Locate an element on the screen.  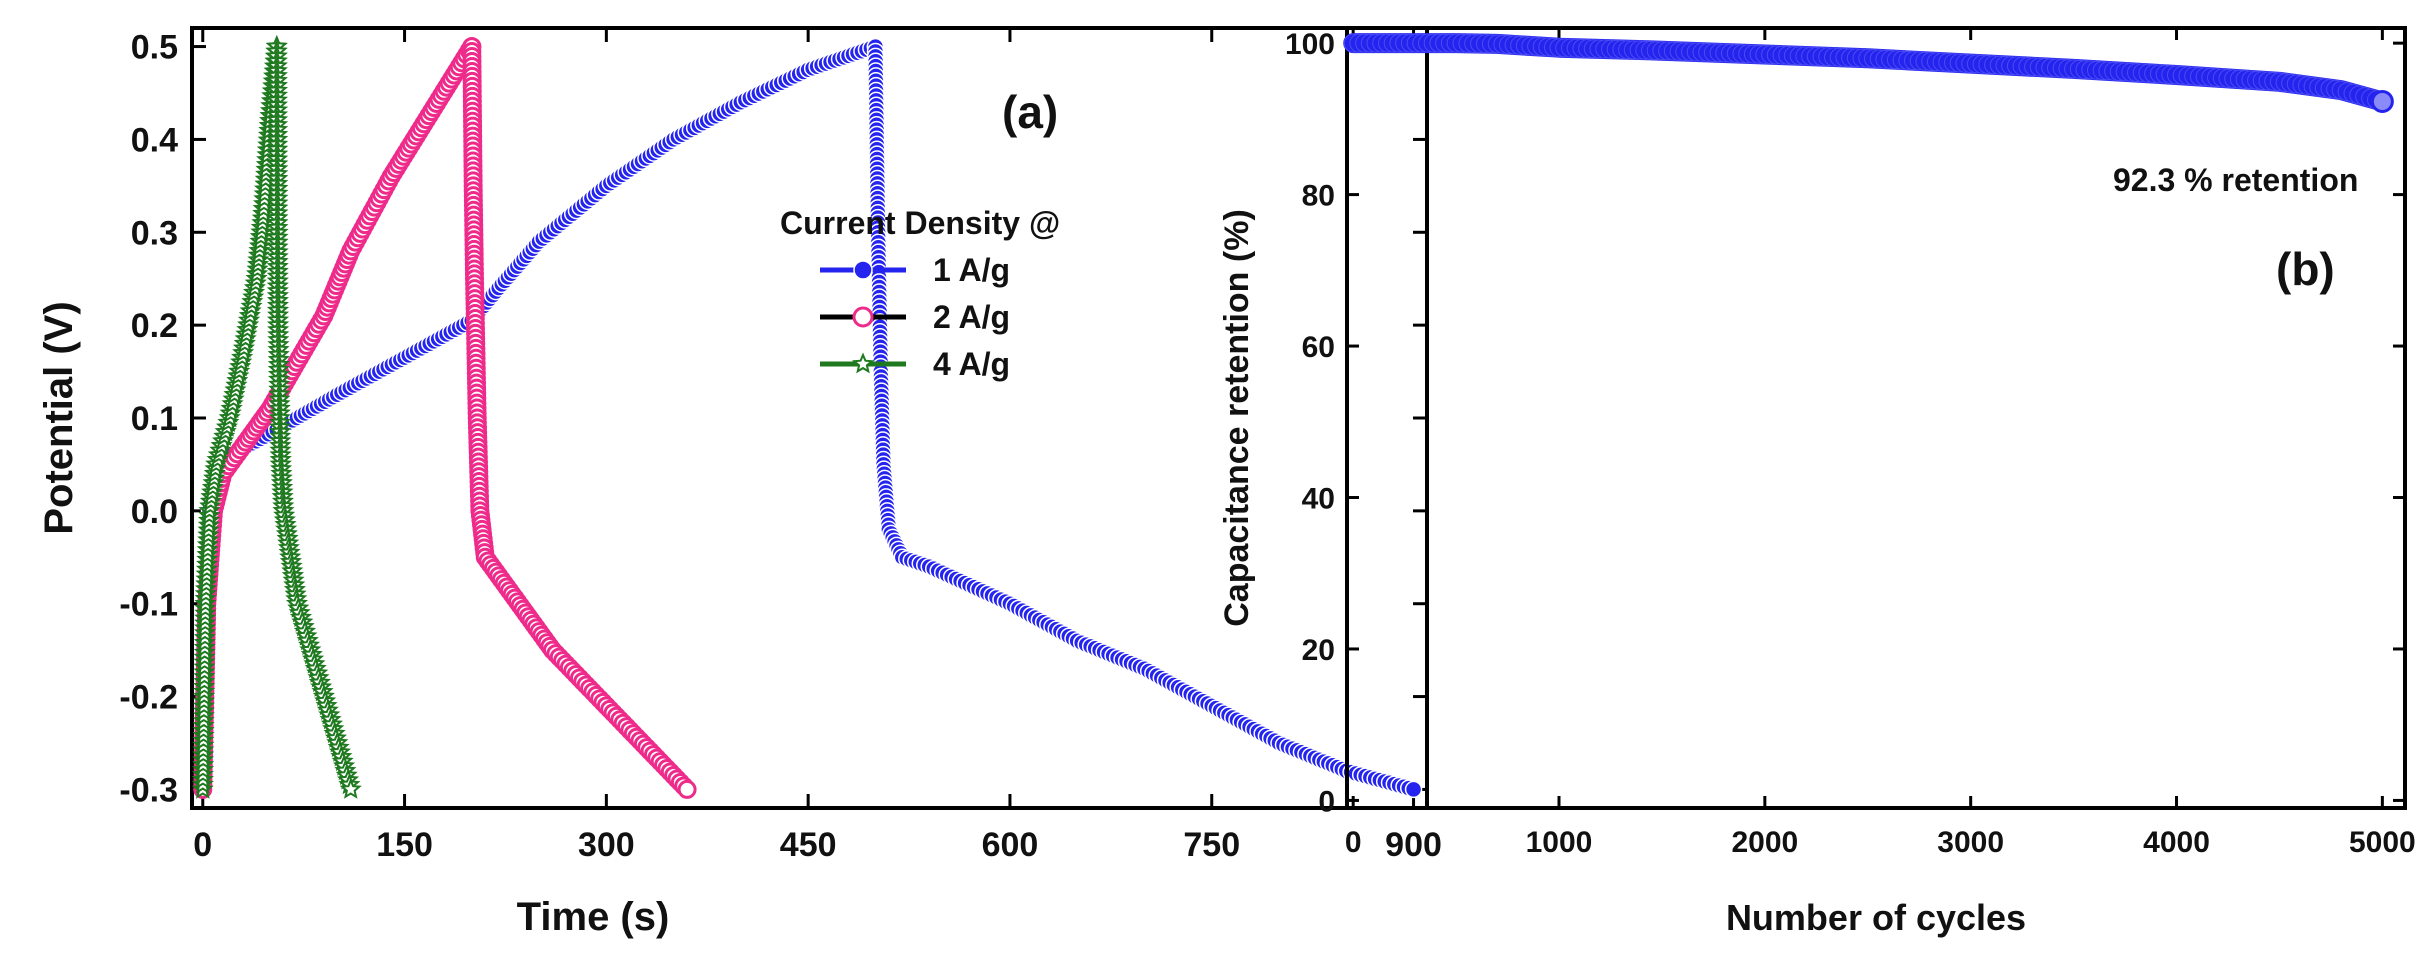
x-tick-label-a: 450 is located at coordinates (808, 845).